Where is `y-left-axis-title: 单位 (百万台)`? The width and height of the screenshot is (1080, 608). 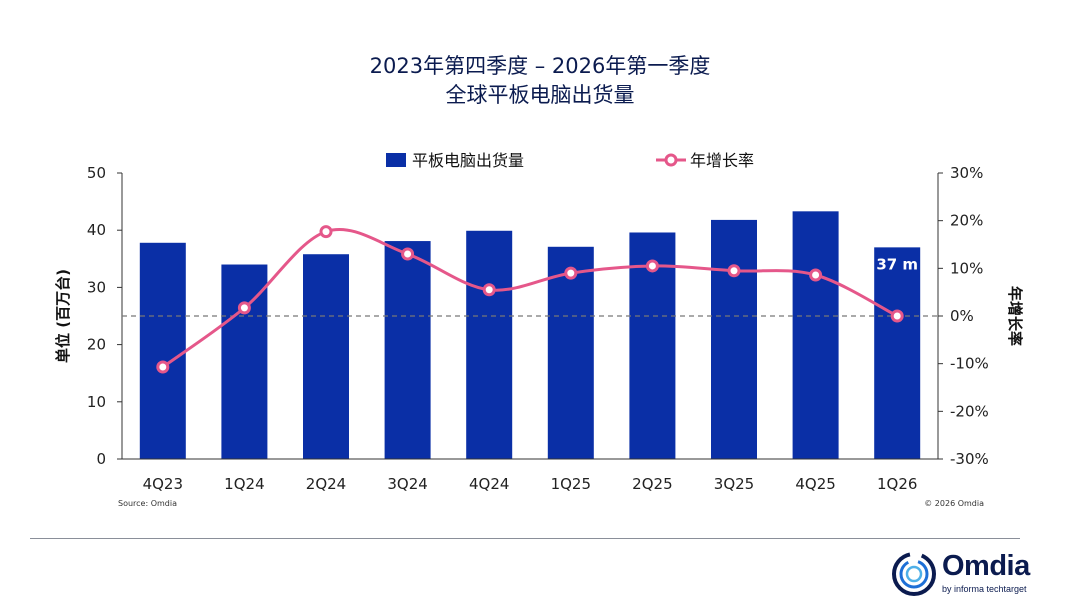
y-left-axis-title: 单位 (百万台) is located at coordinates (63, 316).